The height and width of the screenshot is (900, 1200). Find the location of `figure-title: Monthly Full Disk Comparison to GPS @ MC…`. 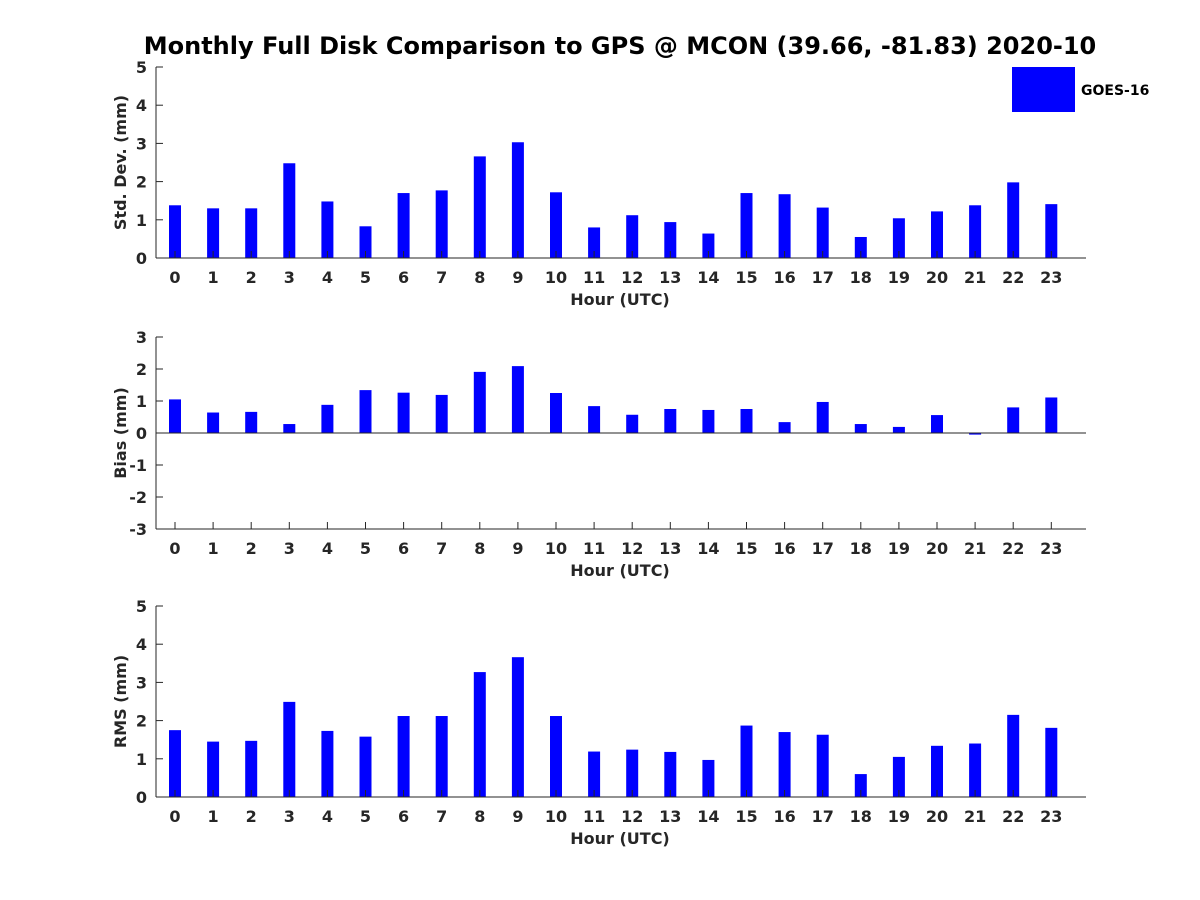

figure-title: Monthly Full Disk Comparison to GPS @ MC… is located at coordinates (620, 46).